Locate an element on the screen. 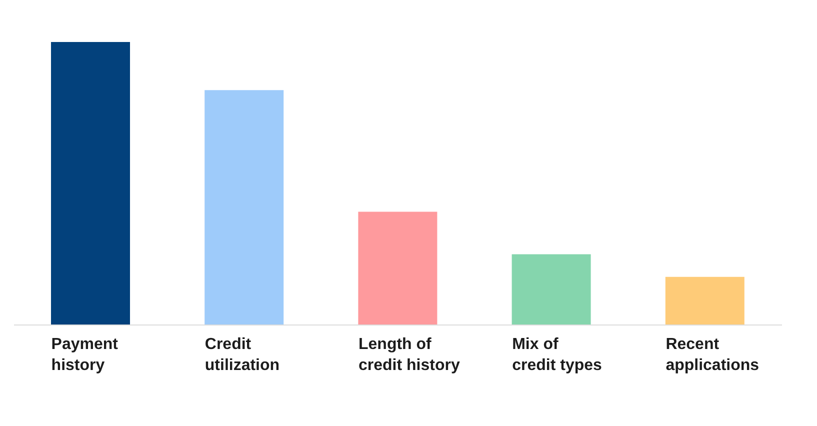  x-tick-label: Length of credit history is located at coordinates (409, 355).